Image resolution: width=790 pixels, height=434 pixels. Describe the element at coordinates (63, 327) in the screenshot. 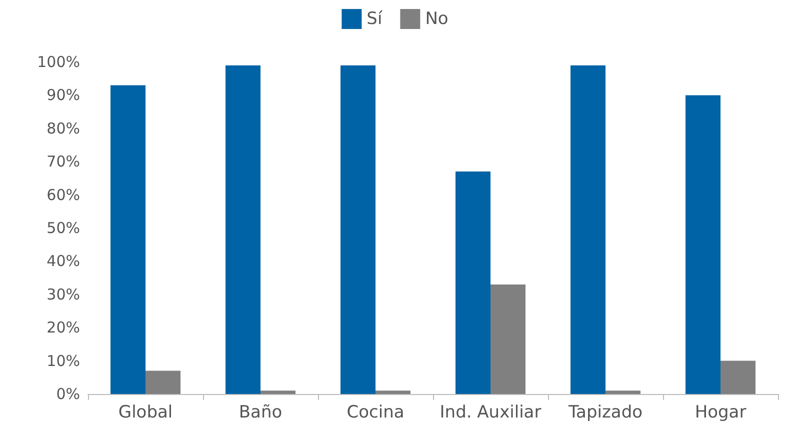

I see `y-tick-label: 20%` at that location.